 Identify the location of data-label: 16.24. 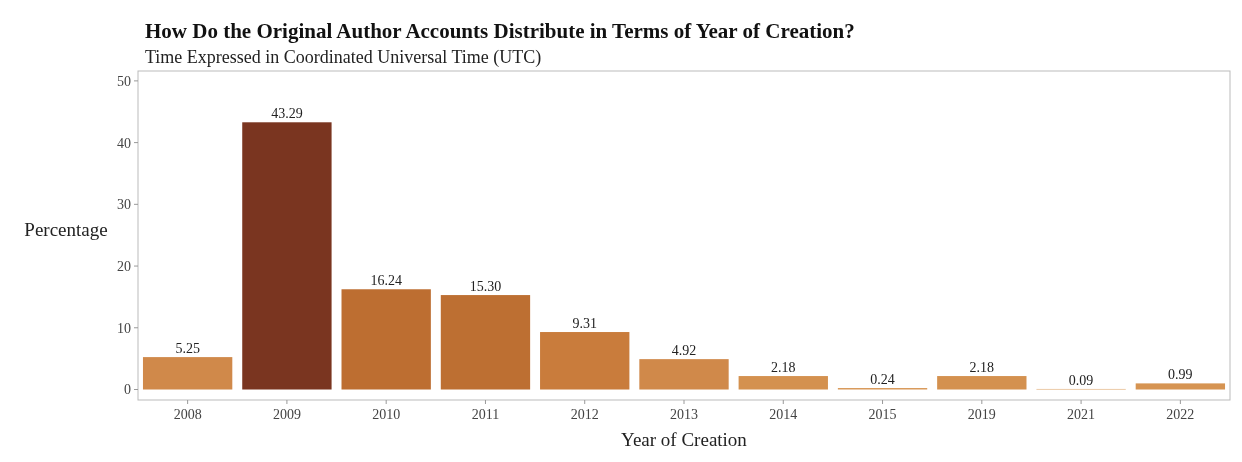
(386, 281).